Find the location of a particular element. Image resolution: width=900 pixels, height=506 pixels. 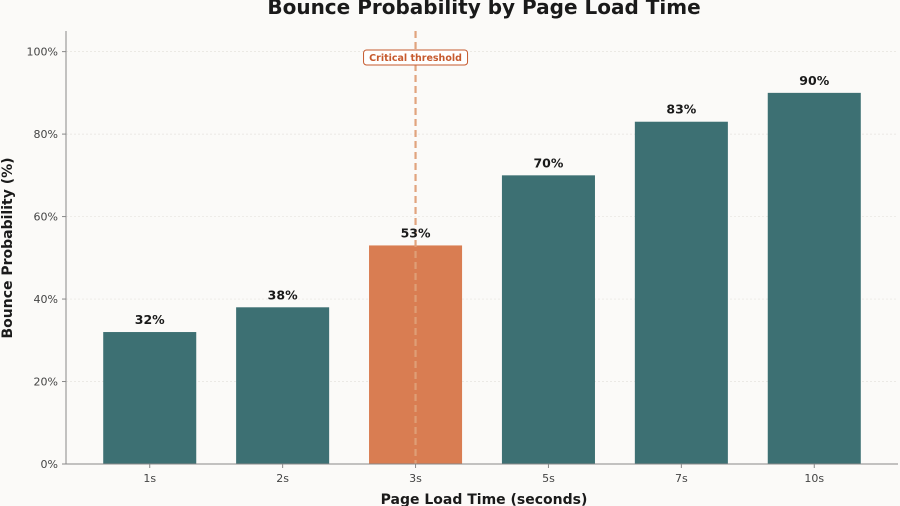

data-label-2s: 38% is located at coordinates (283, 294).